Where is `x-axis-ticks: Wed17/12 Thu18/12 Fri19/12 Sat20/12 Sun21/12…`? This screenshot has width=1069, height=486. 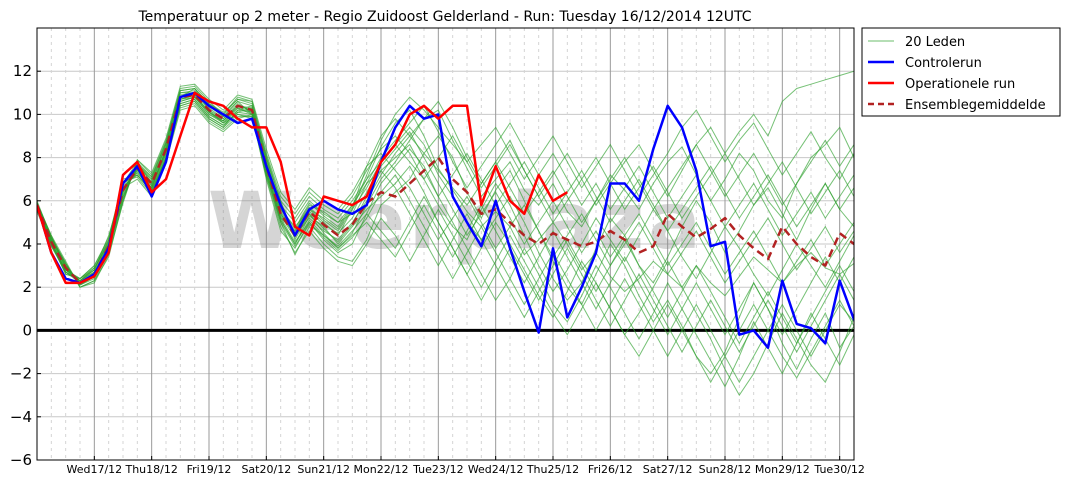 x-axis-ticks: Wed17/12 Thu18/12 Fri19/12 Sat20/12 Sun21/12… is located at coordinates (465, 466).